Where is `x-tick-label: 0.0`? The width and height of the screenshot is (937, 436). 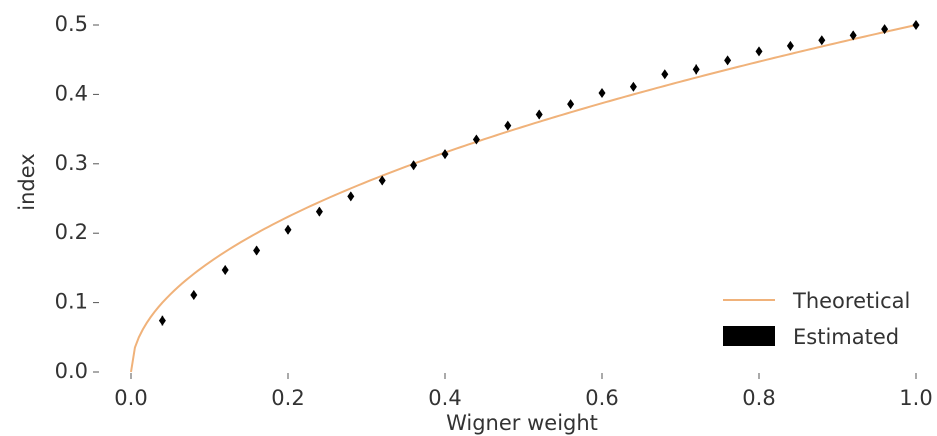
x-tick-label: 0.0 is located at coordinates (130, 398).